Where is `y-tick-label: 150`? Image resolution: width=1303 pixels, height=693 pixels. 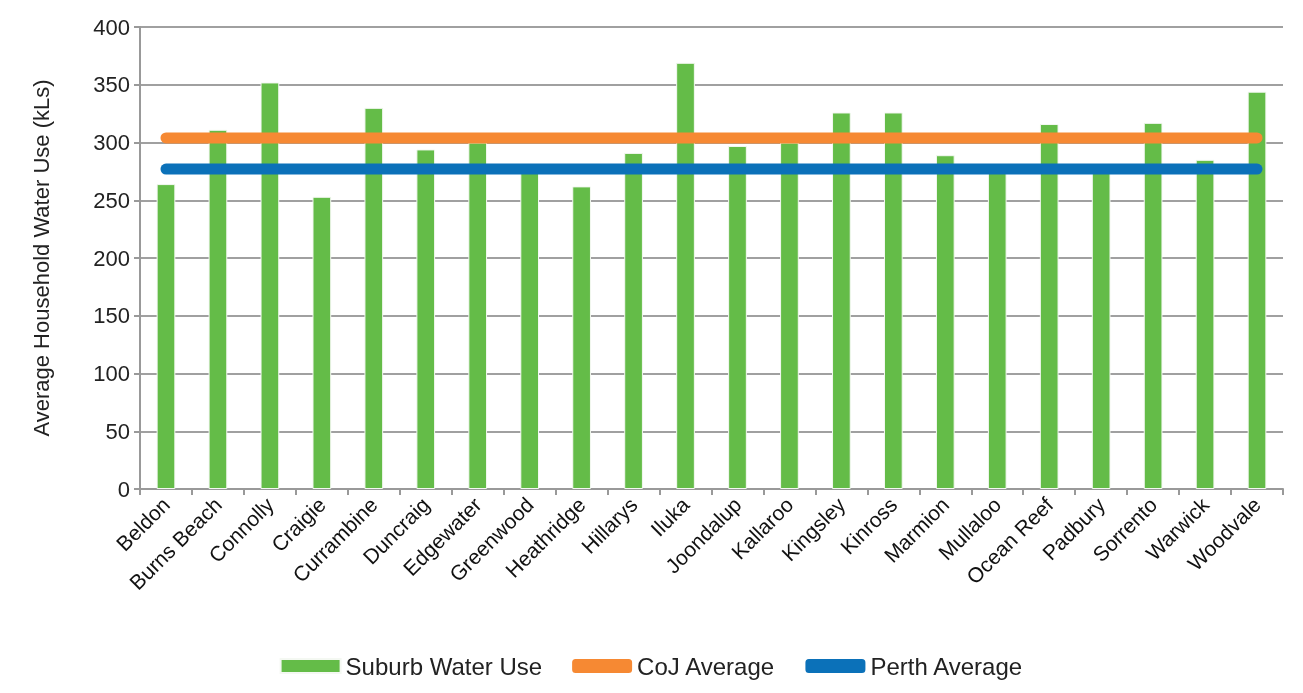
y-tick-label: 150 is located at coordinates (111, 316).